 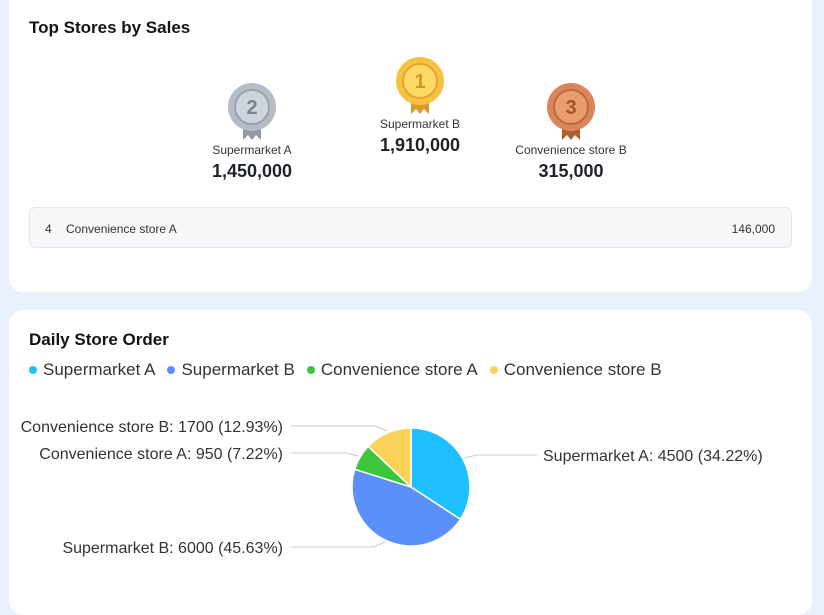 What do you see at coordinates (406, 507) in the screenshot?
I see `pie-slice-supermarket-b` at bounding box center [406, 507].